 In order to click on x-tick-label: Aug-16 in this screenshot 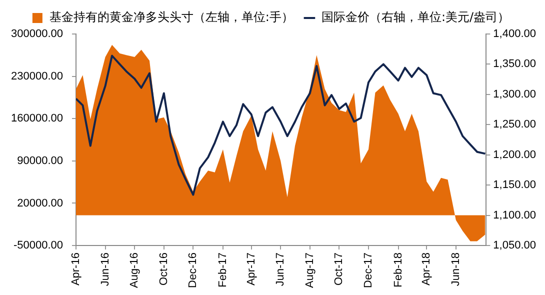, I will do `click(134, 270)`.